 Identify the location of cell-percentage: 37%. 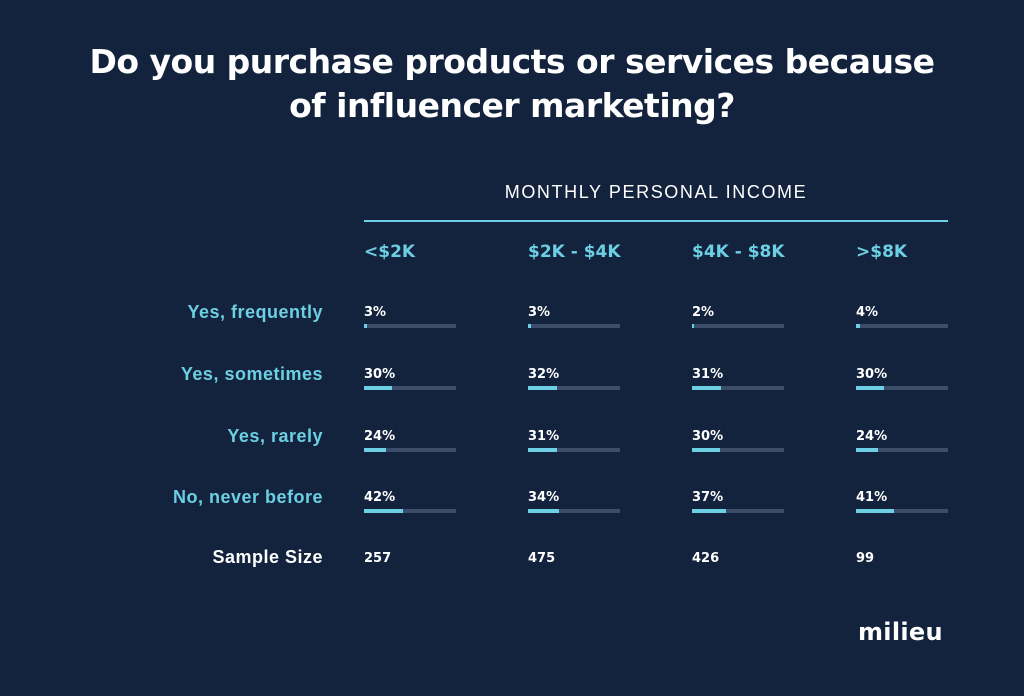
(708, 497).